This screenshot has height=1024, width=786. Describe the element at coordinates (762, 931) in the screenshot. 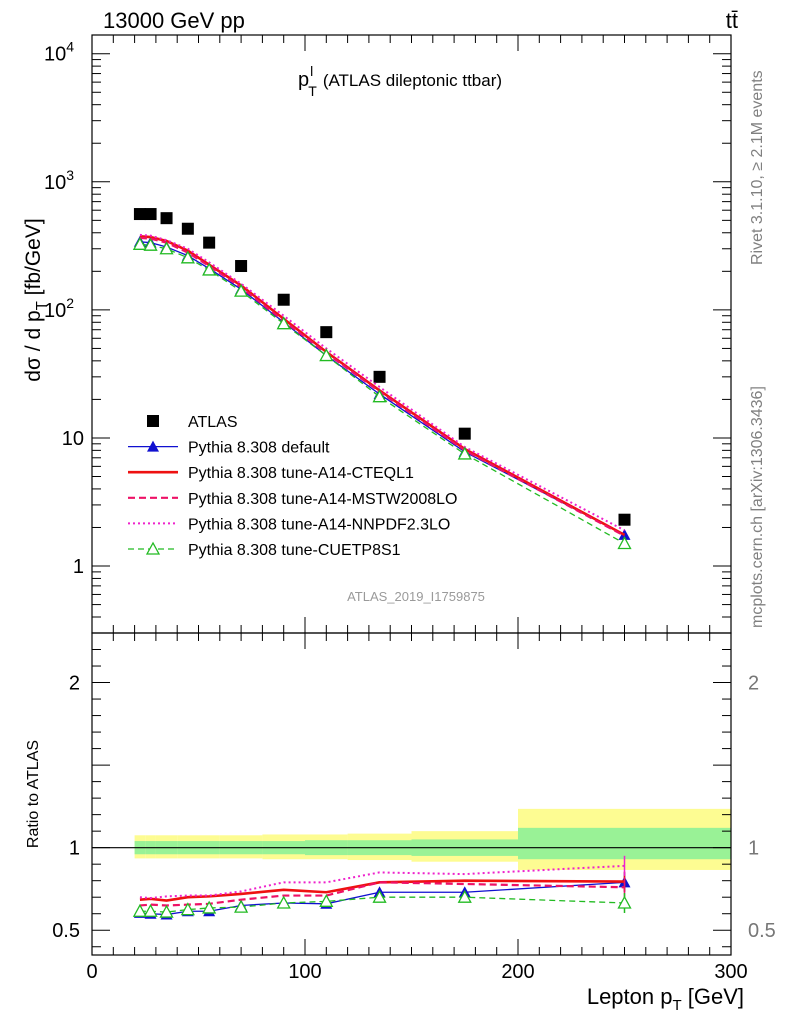

I see `ratio-y-tick-label-right: 0.5` at that location.